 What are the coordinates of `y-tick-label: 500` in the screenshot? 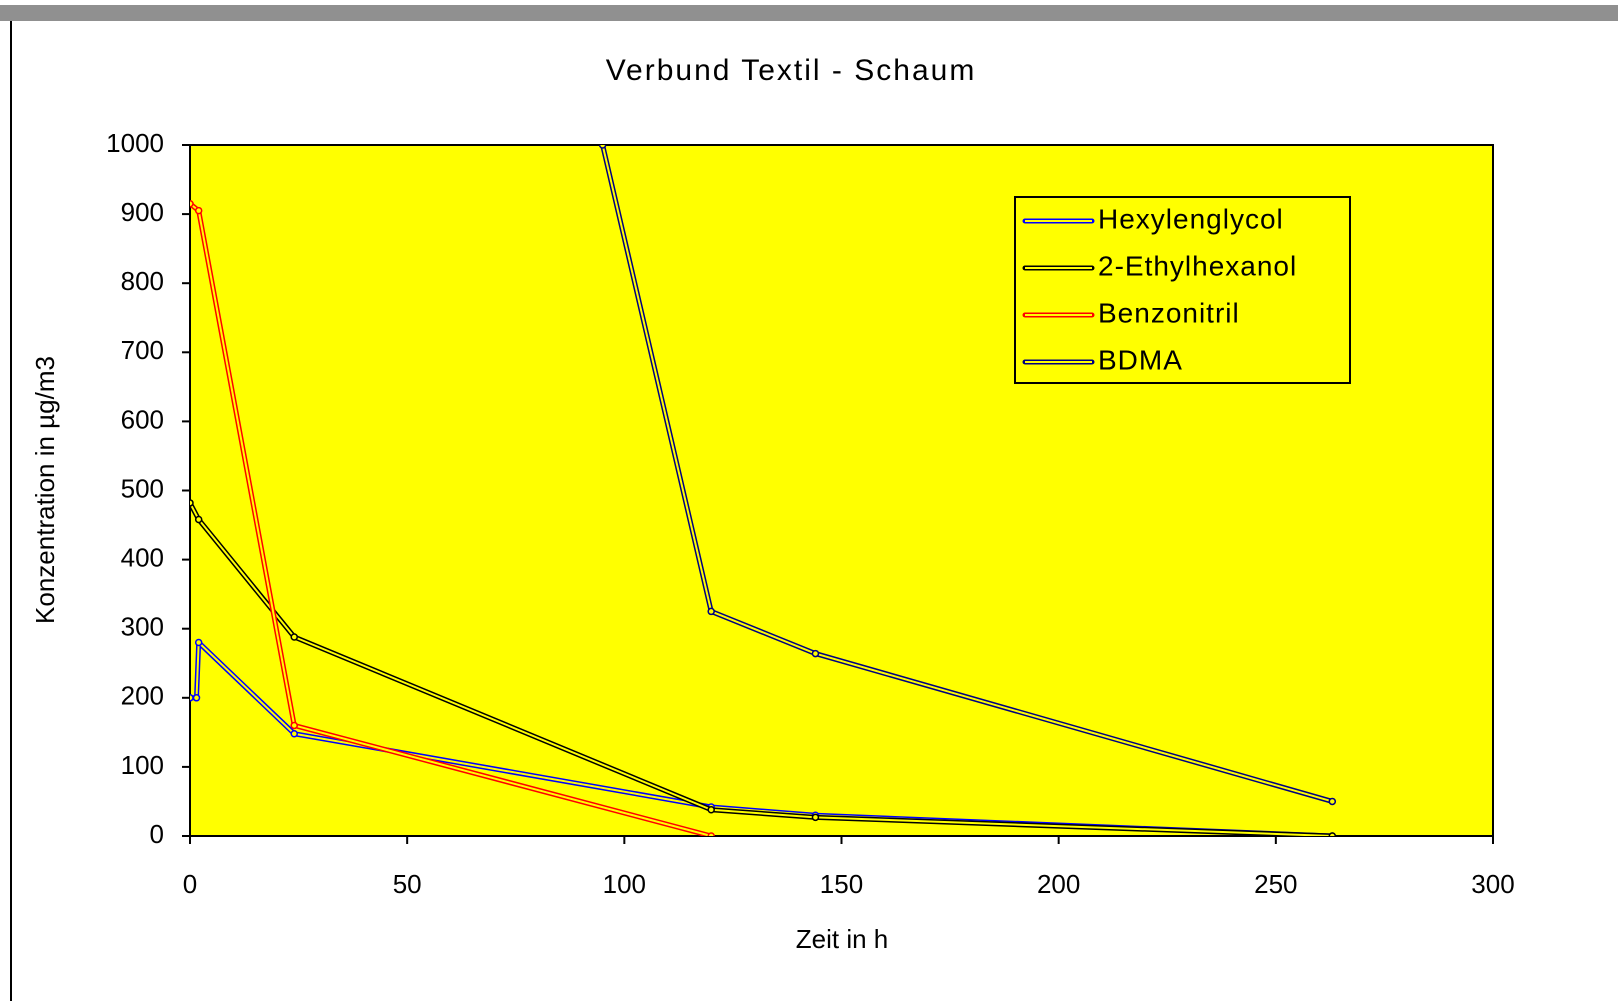 It's located at (142, 488).